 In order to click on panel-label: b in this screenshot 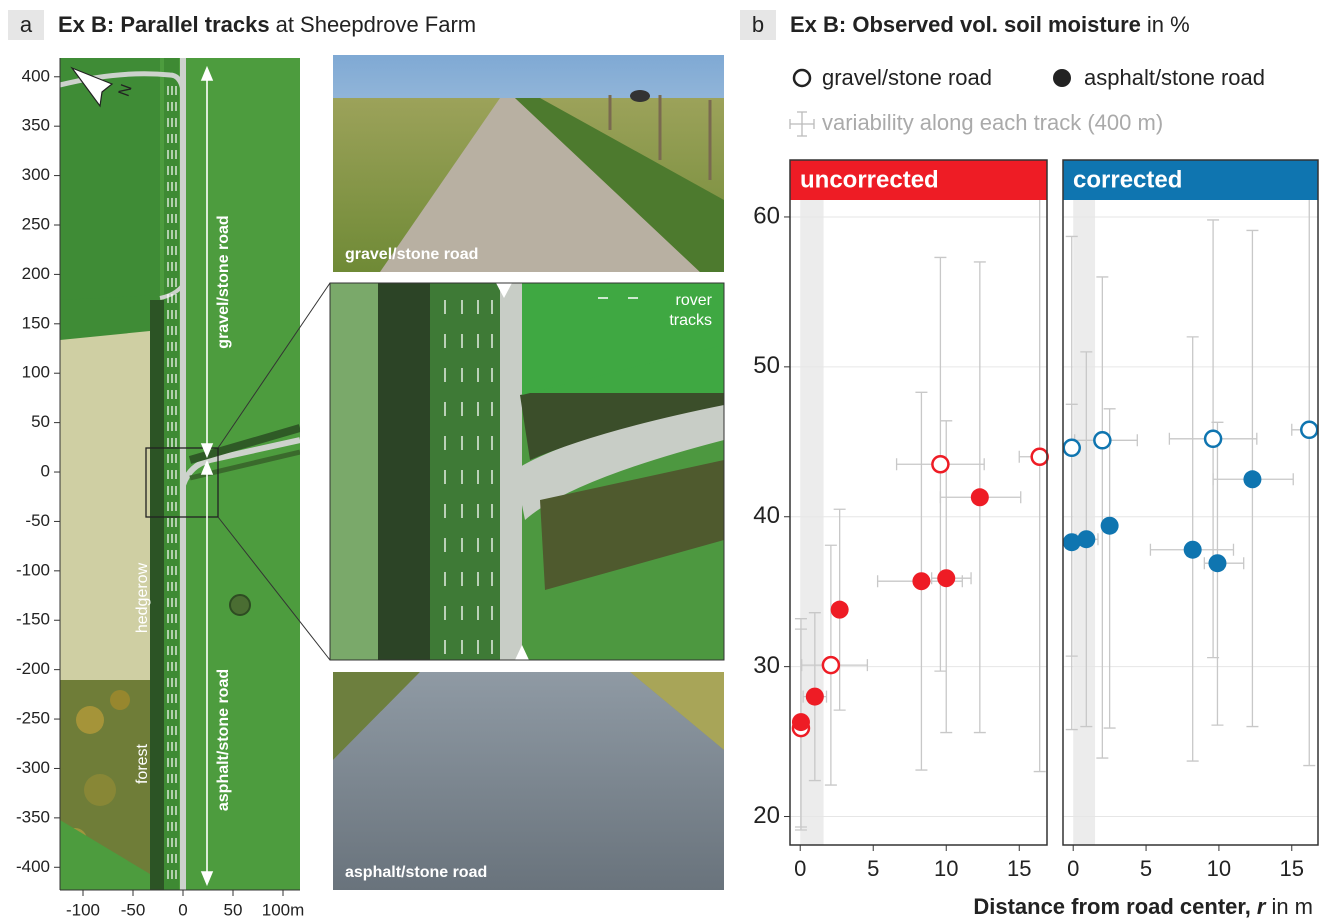, I will do `click(758, 24)`.